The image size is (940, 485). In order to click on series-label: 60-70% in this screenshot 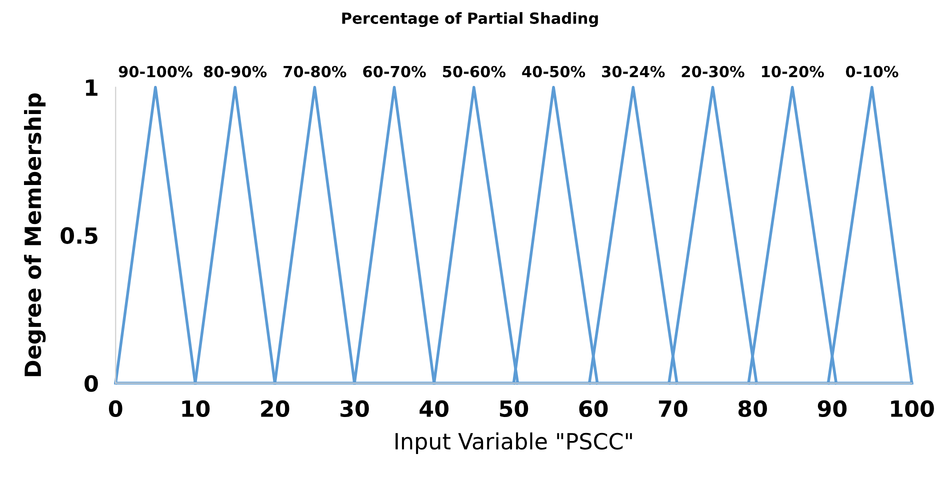, I will do `click(394, 72)`.